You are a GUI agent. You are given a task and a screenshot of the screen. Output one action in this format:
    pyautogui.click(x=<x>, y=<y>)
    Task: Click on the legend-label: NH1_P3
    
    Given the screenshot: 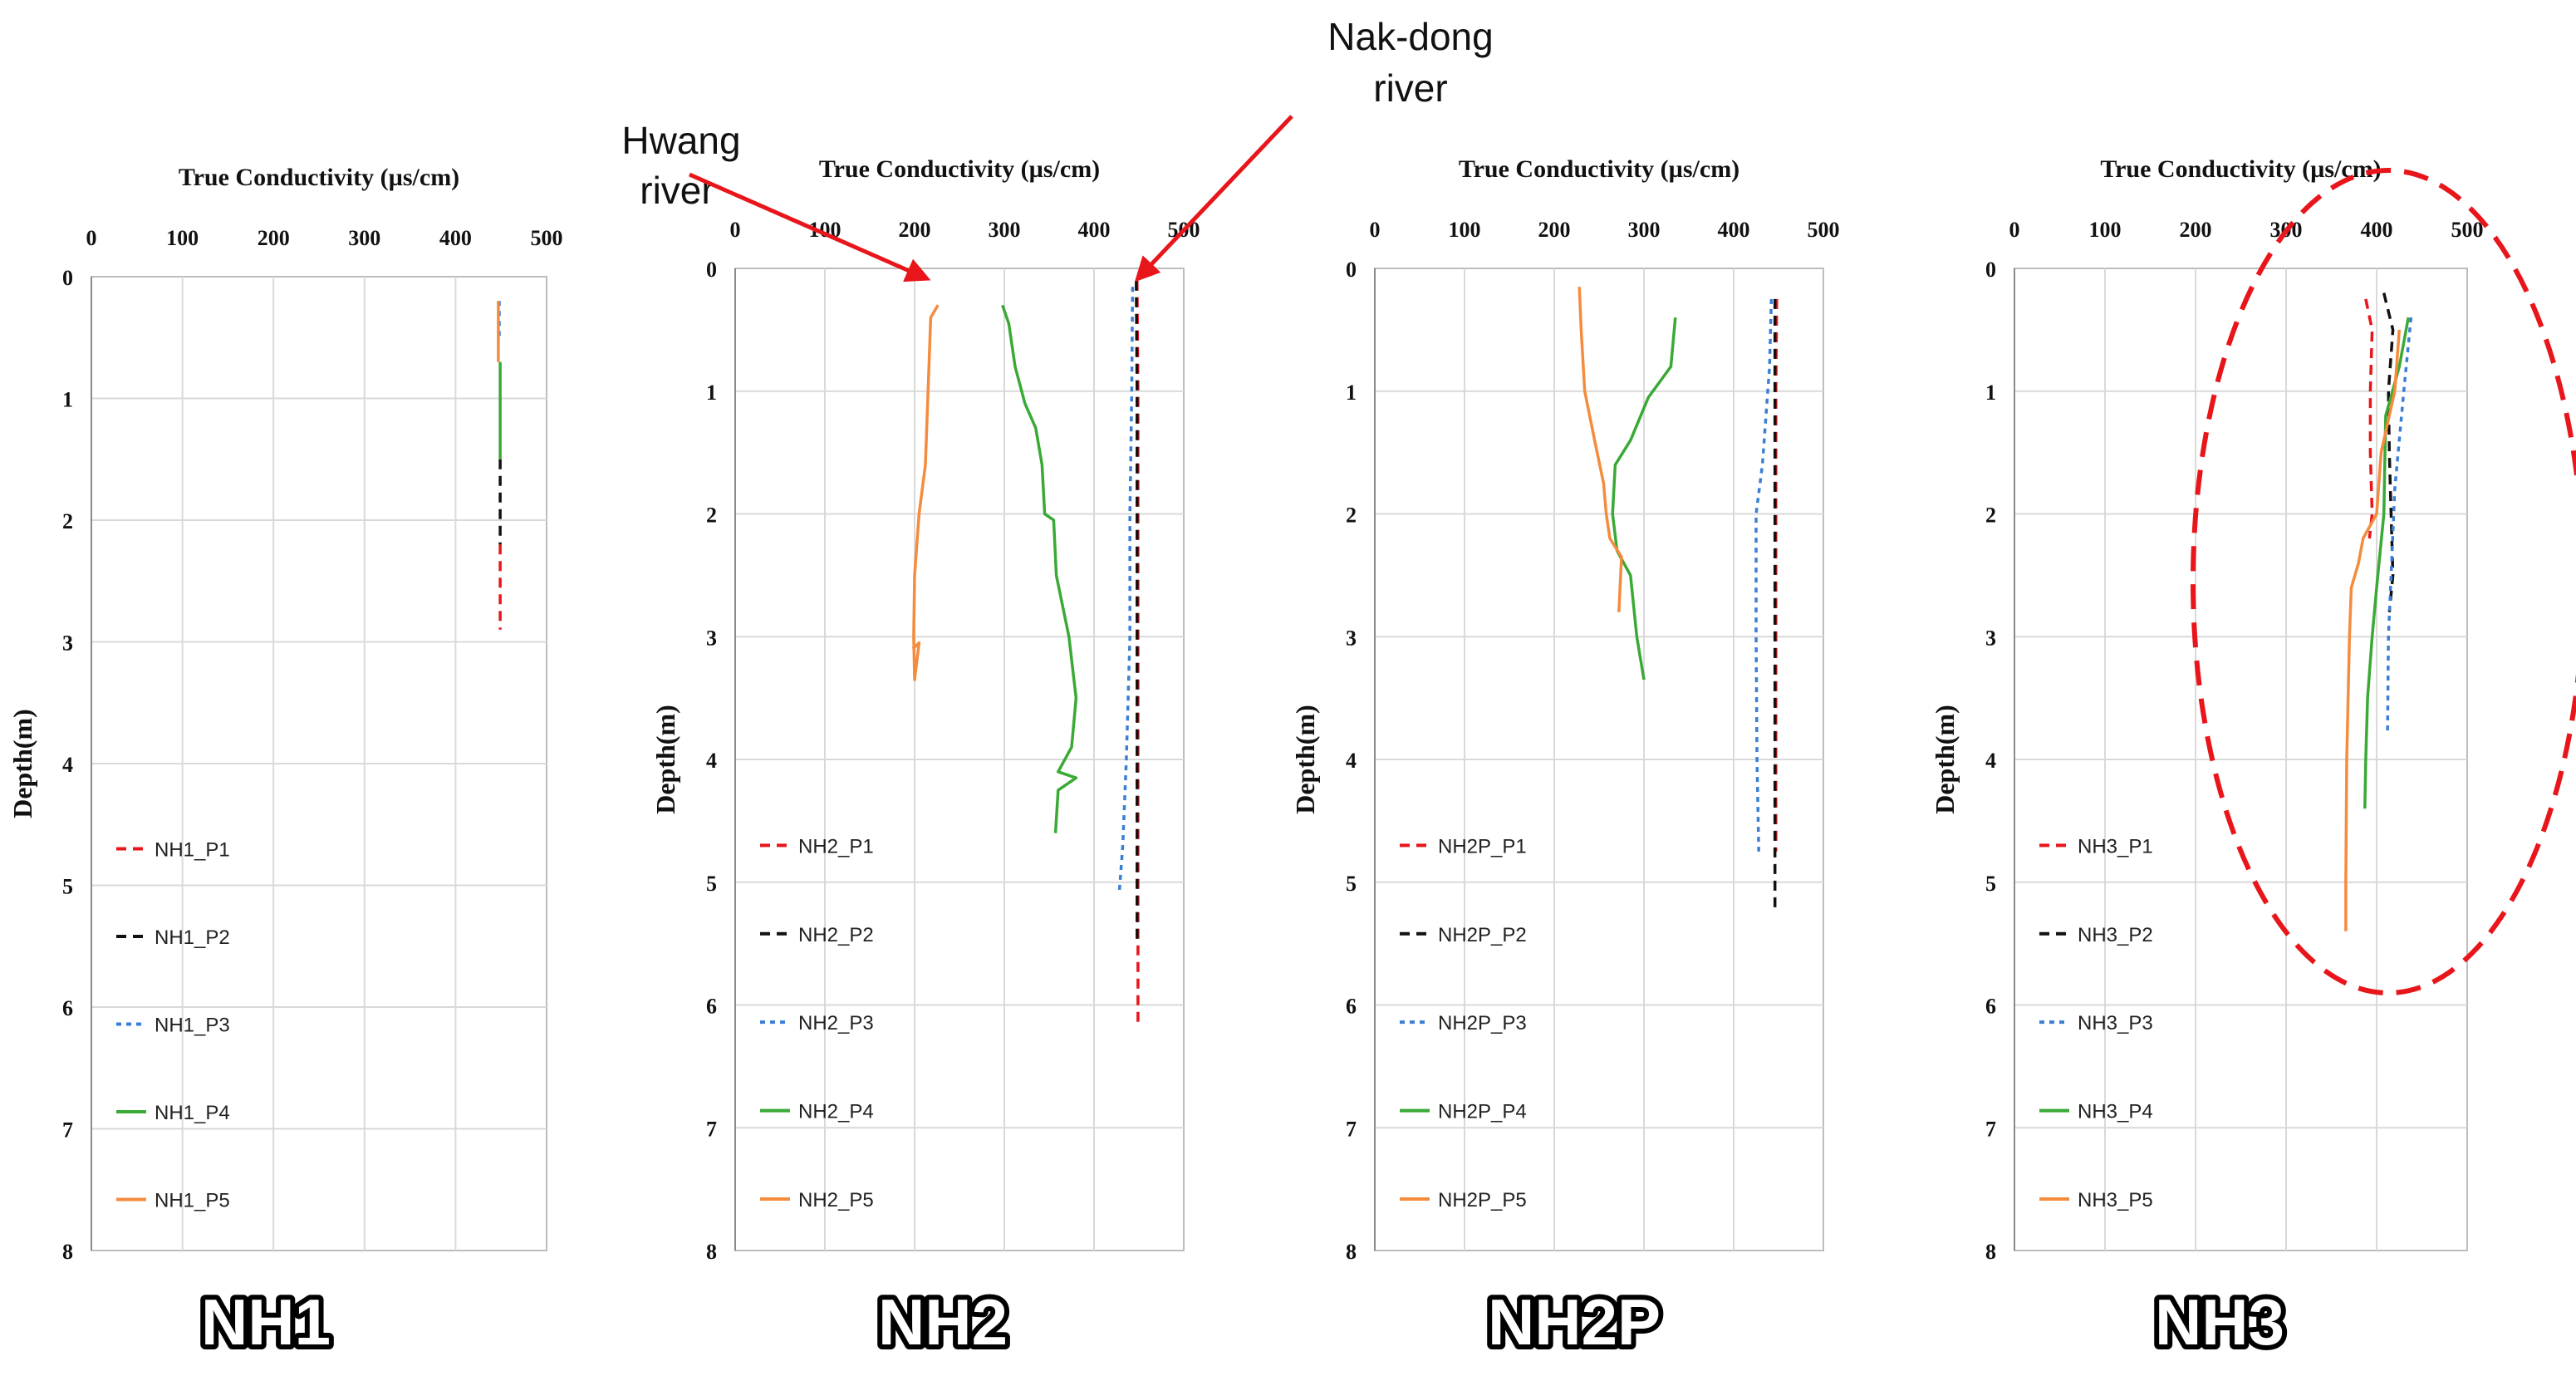 What is the action you would take?
    pyautogui.click(x=192, y=1026)
    